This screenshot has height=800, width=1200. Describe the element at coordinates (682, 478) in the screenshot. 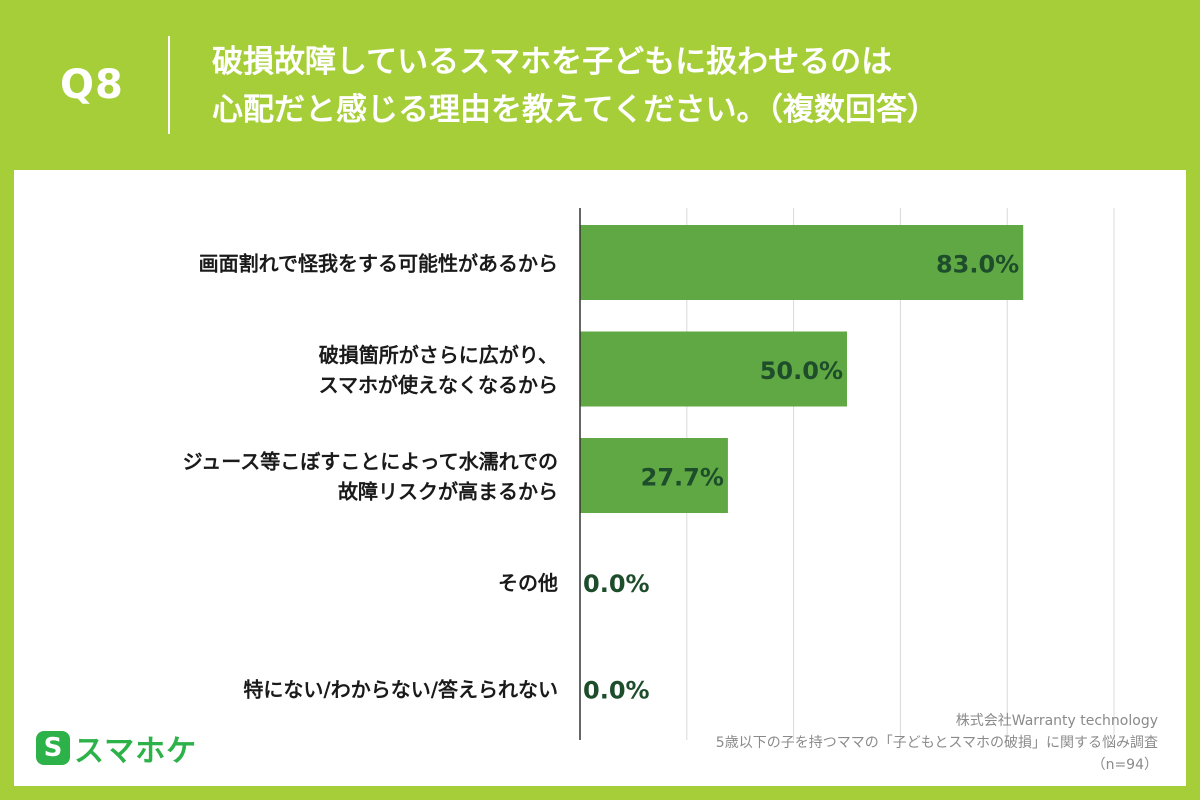

I see `data-label: 27.7%` at that location.